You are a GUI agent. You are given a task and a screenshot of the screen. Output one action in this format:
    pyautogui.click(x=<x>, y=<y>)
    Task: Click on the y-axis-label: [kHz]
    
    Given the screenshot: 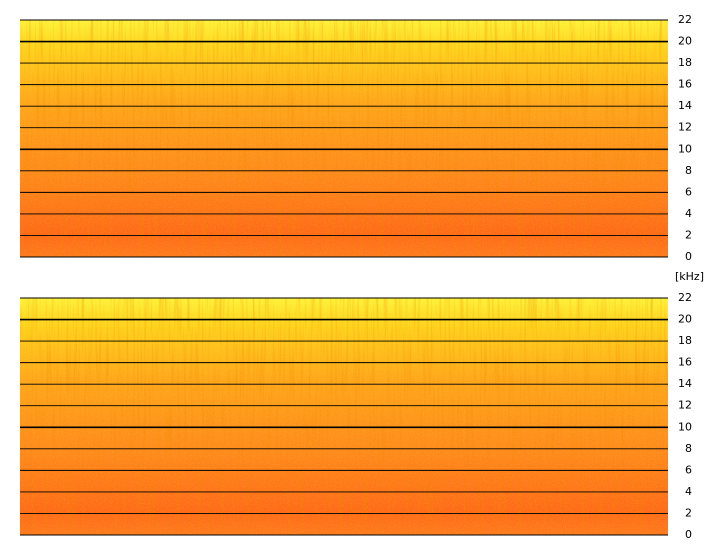 What is the action you would take?
    pyautogui.click(x=689, y=276)
    